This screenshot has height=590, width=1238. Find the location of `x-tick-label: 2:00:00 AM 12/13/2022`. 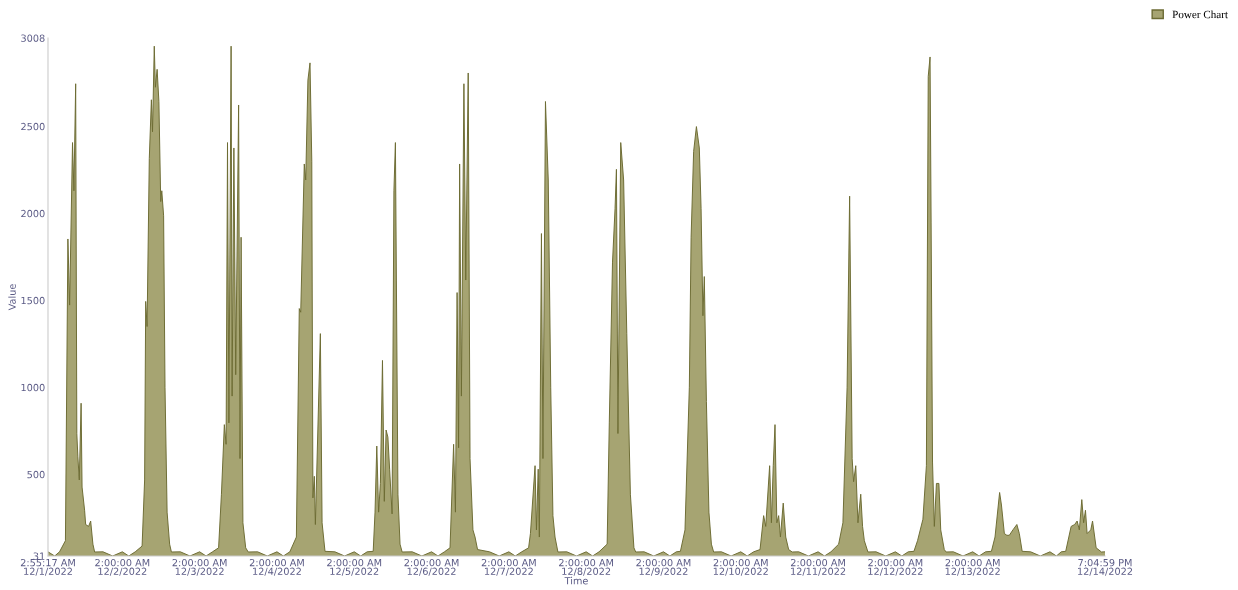

x-tick-label: 2:00:00 AM 12/13/2022 is located at coordinates (972, 567).